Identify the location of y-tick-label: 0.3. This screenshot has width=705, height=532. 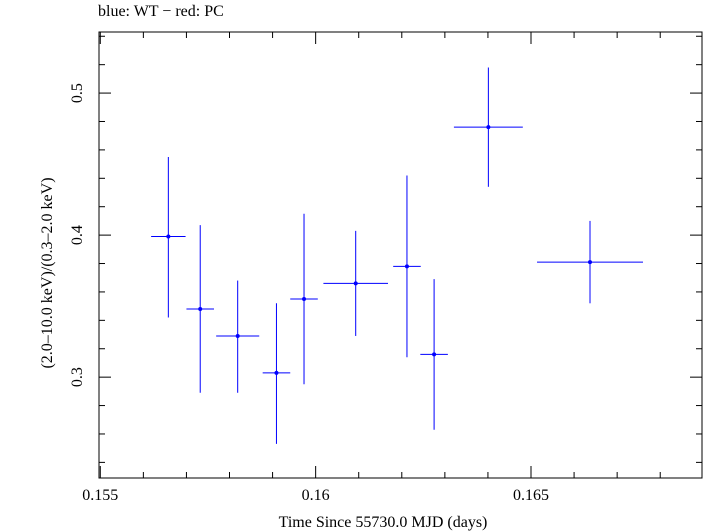
(77, 377).